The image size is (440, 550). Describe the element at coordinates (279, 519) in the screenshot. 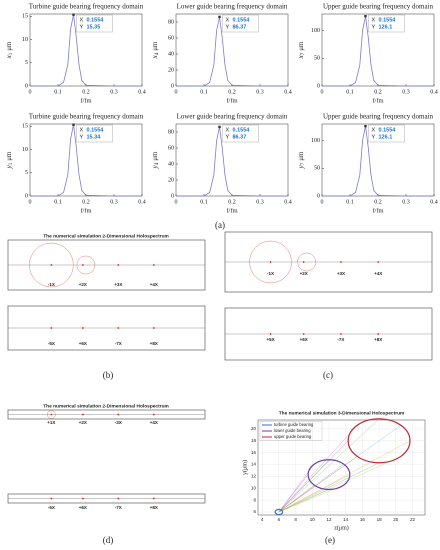

I see `x-tick-label: 6` at that location.